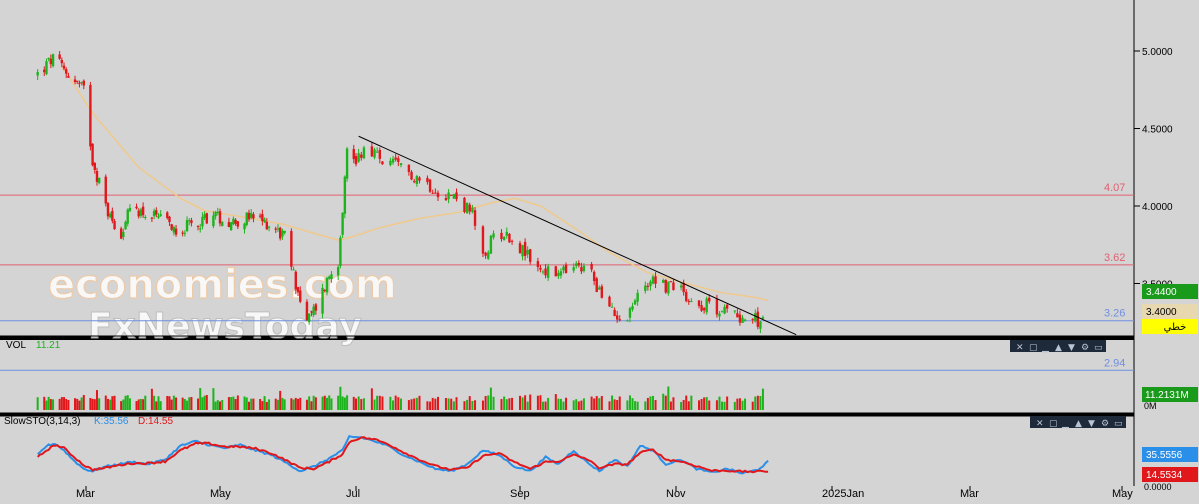 The width and height of the screenshot is (1199, 504). I want to click on stoch-pane-toolbar: ✕ ▢ ▁ ▲ ▼ ⚙ ▭, so click(1078, 422).